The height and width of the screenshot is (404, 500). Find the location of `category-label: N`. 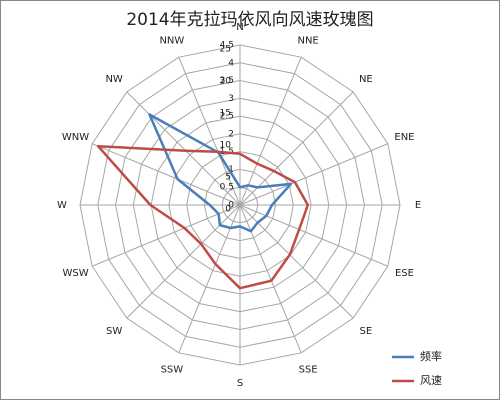

category-label: N is located at coordinates (239, 27).